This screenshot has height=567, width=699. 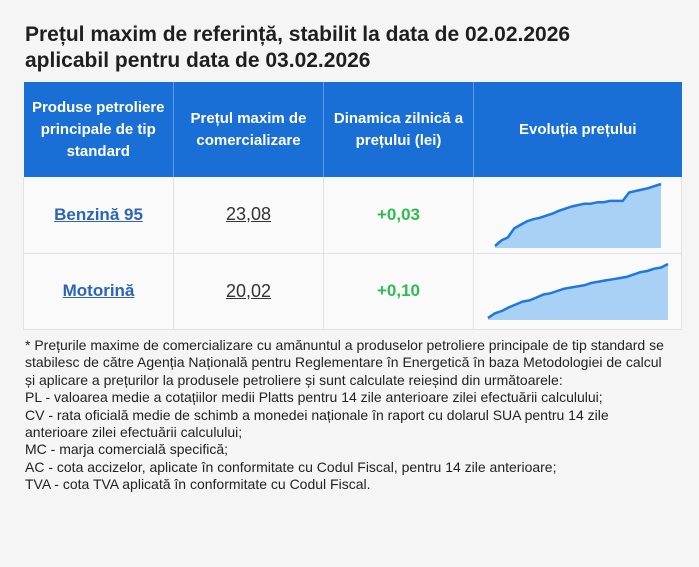 I want to click on sparkline-benzina, so click(x=577, y=215).